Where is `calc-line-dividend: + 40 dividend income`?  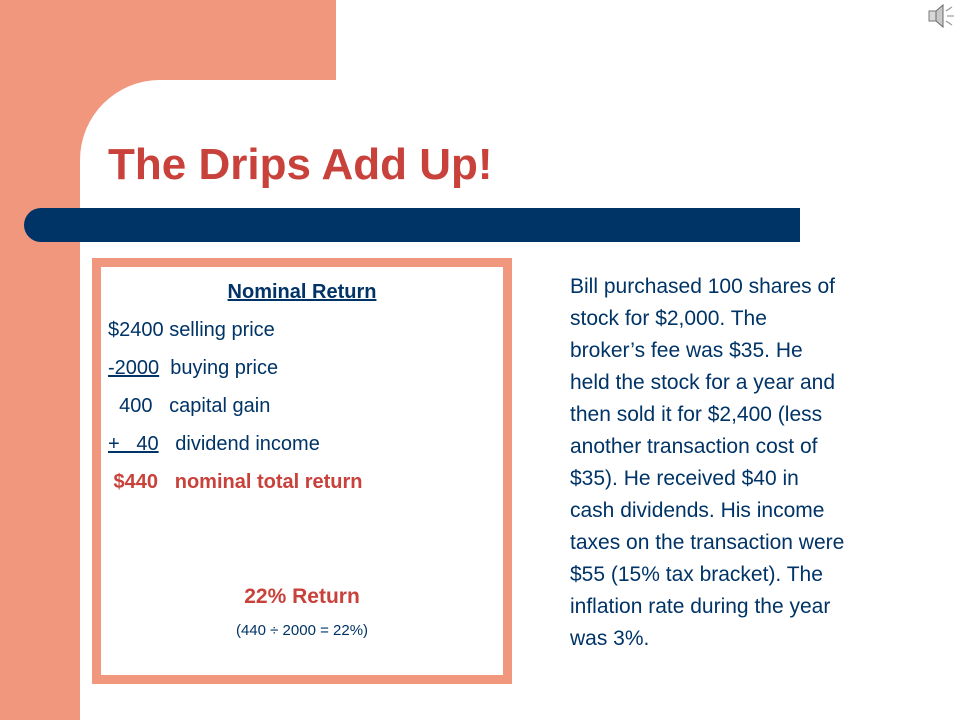 calc-line-dividend: + 40 dividend income is located at coordinates (214, 444).